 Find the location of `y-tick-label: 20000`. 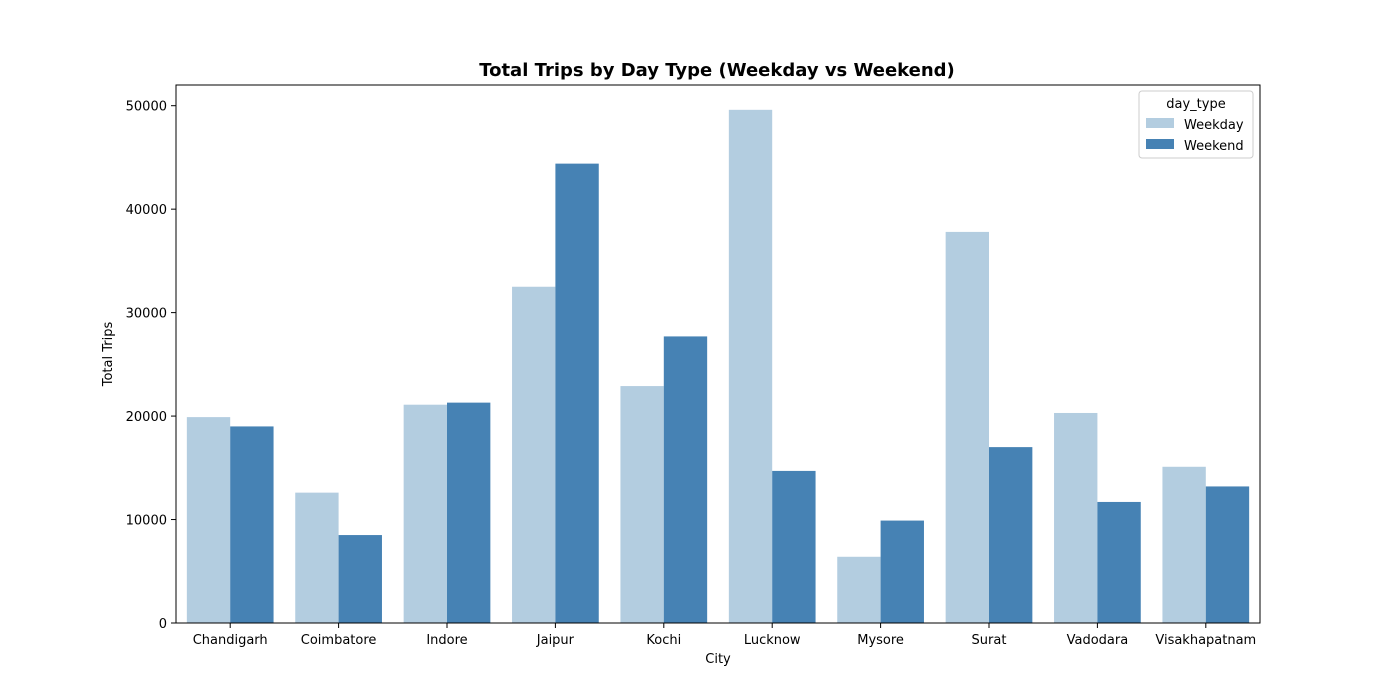

y-tick-label: 20000 is located at coordinates (146, 417).